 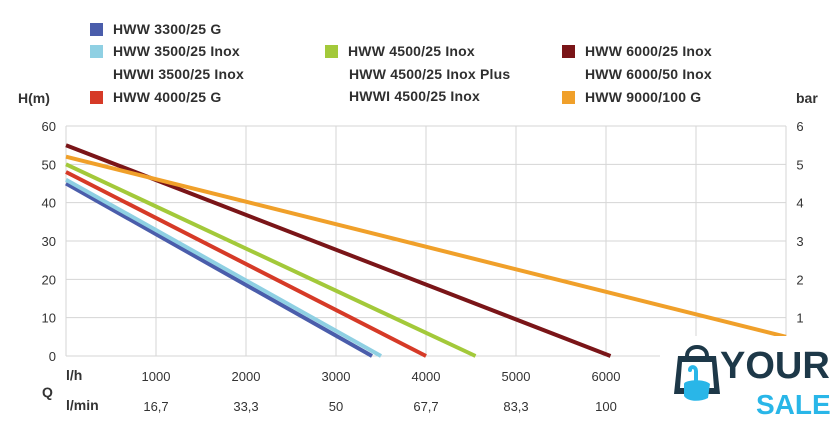 What do you see at coordinates (807, 98) in the screenshot?
I see `y-axis-label-right: bar` at bounding box center [807, 98].